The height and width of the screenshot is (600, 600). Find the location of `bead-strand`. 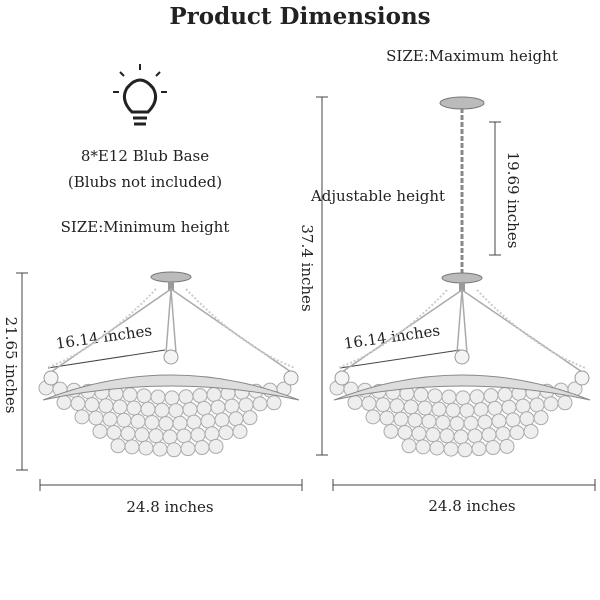

bead-strand is located at coordinates (240, 328).